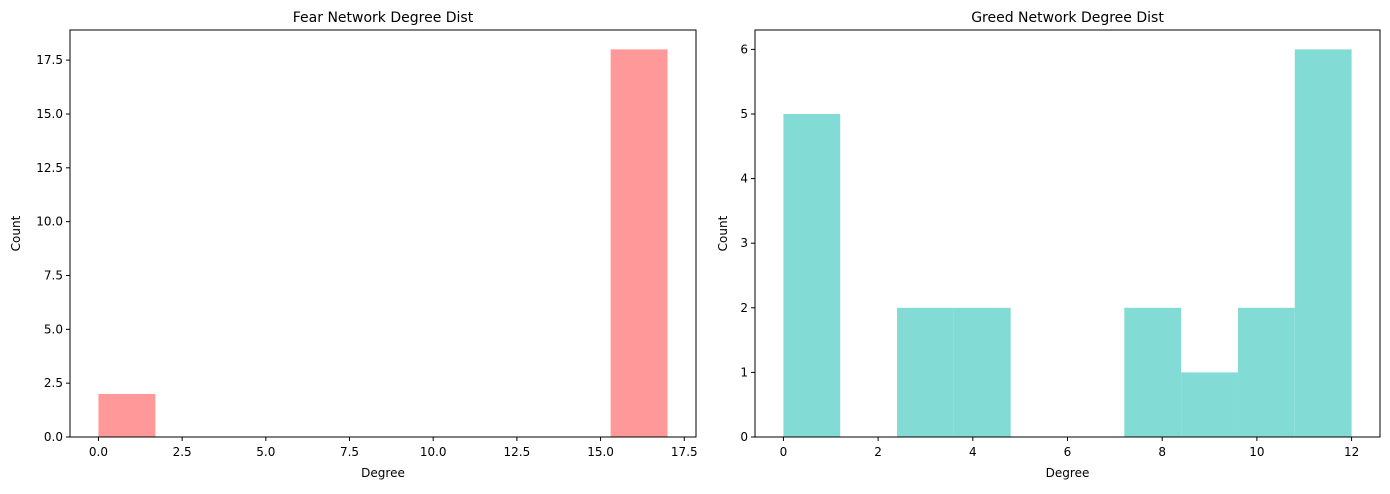 This screenshot has height=494, width=1390. I want to click on y-tick-label: 2, so click(744, 308).